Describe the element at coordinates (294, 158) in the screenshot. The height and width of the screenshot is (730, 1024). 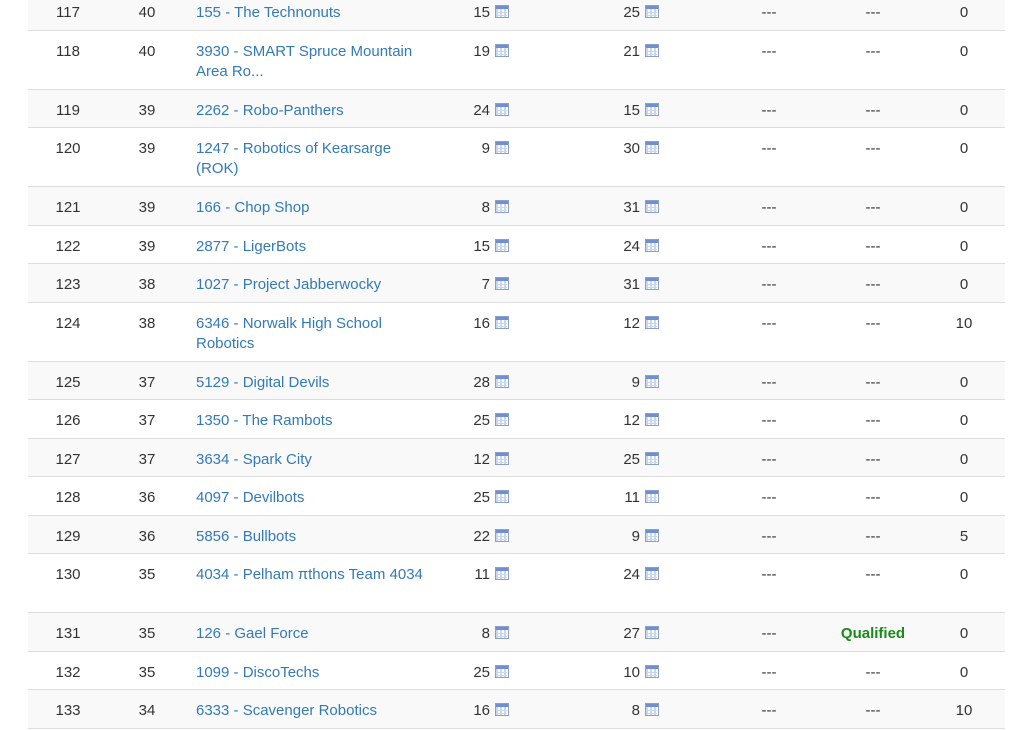
I see `team-link: 1247 - Robotics of Kearsarge (ROK)` at that location.